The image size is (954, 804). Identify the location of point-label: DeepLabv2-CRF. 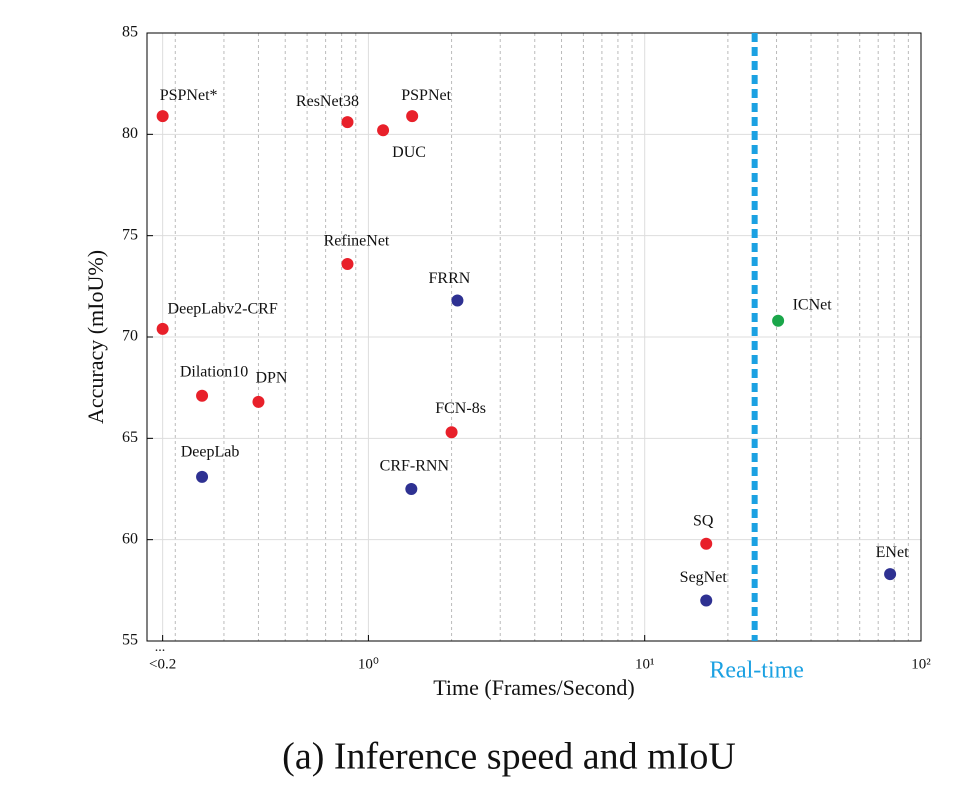
(223, 309).